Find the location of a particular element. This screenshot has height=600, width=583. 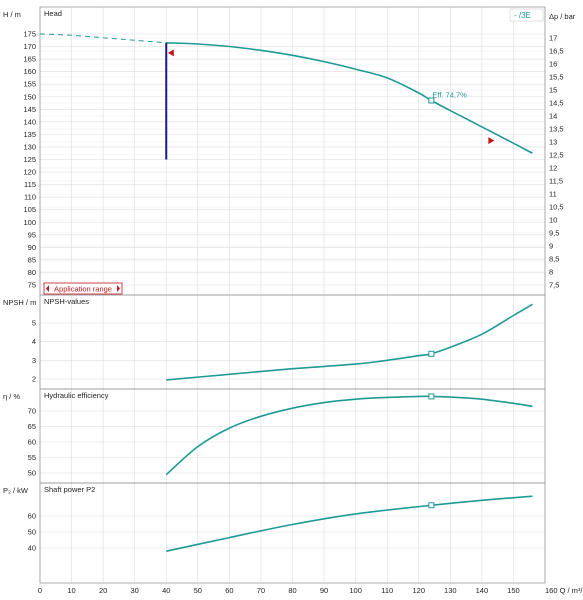

y-tick-label: 165 is located at coordinates (29, 59).